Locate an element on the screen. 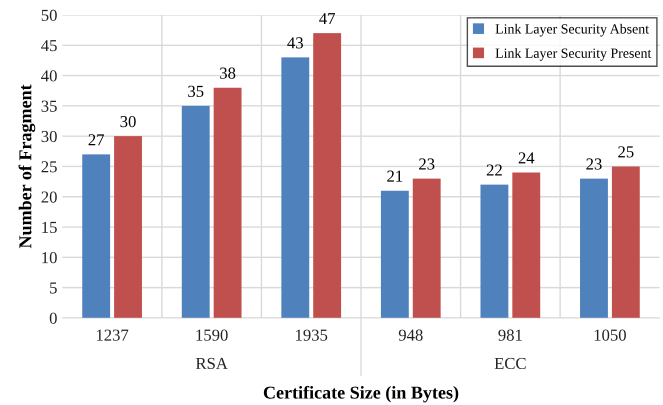 Image resolution: width=663 pixels, height=405 pixels. y-tick-label: 35 is located at coordinates (49, 106).